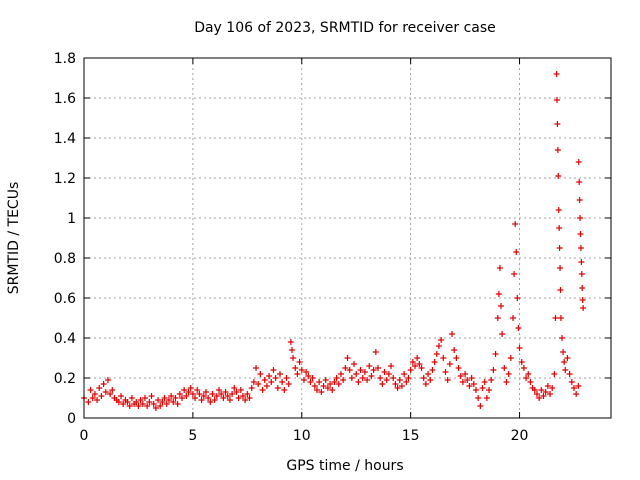  What do you see at coordinates (14, 238) in the screenshot?
I see `y-axis-label: SRMTID / TECUs` at bounding box center [14, 238].